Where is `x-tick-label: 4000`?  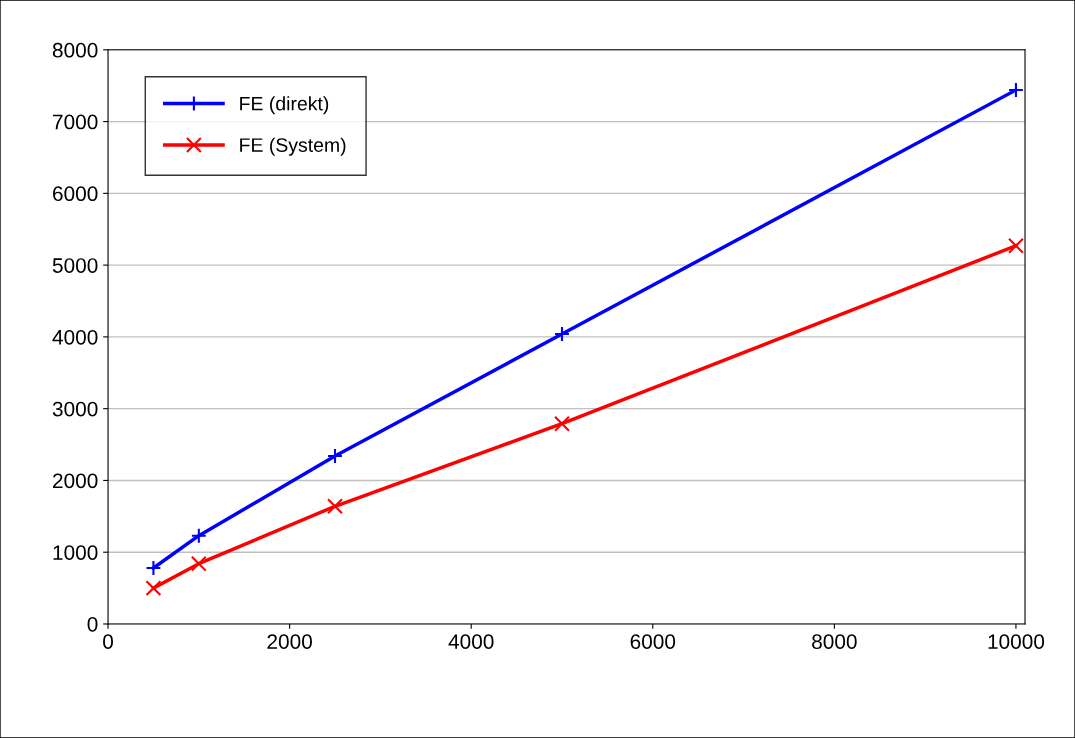 x-tick-label: 4000 is located at coordinates (471, 641).